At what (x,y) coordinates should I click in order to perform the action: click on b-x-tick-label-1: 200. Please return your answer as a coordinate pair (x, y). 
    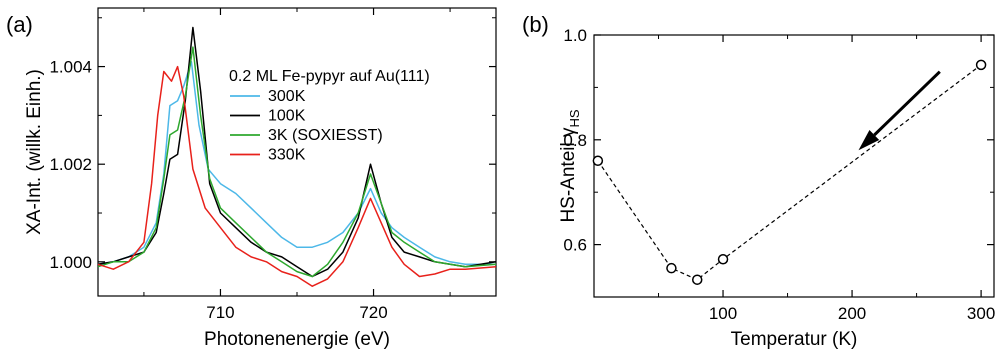
    Looking at the image, I should click on (852, 313).